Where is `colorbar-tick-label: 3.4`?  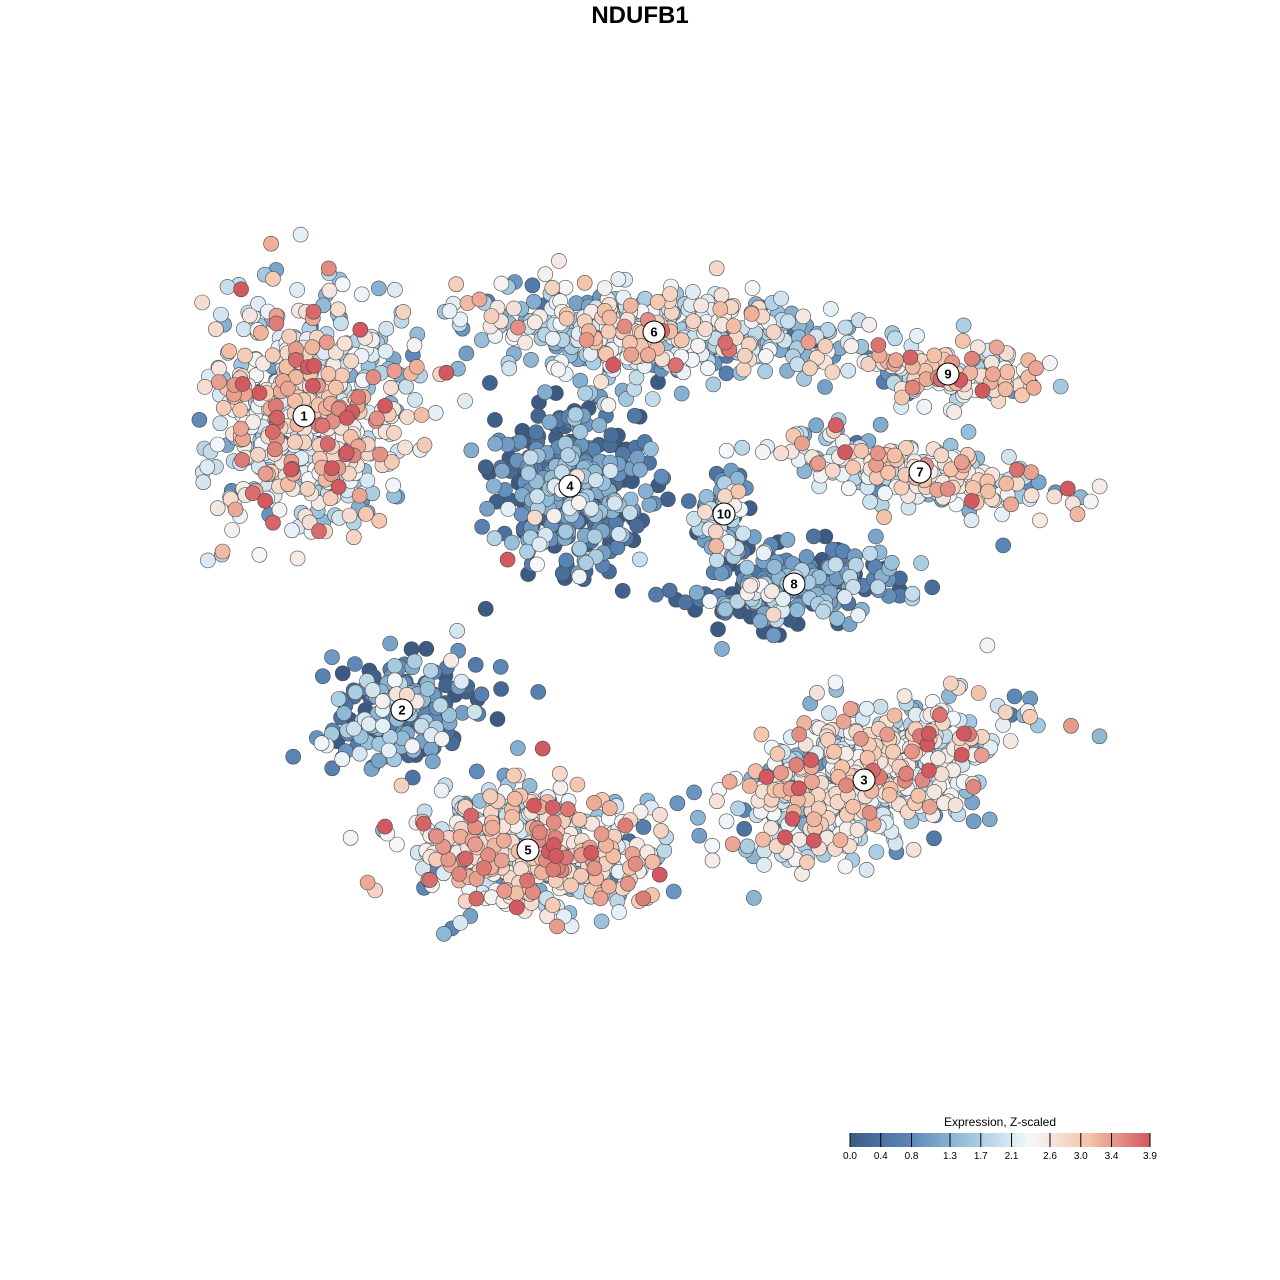 colorbar-tick-label: 3.4 is located at coordinates (1112, 1156).